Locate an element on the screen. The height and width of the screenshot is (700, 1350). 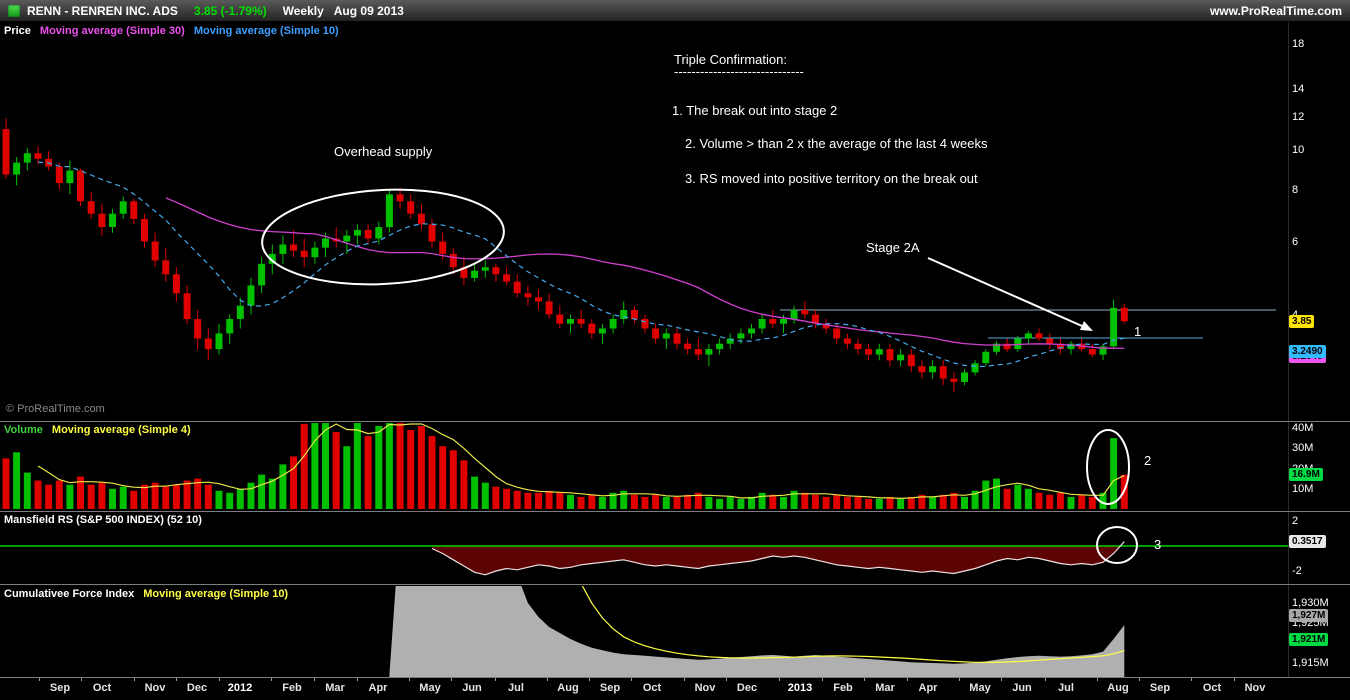
price-label: Price is located at coordinates (17, 31).